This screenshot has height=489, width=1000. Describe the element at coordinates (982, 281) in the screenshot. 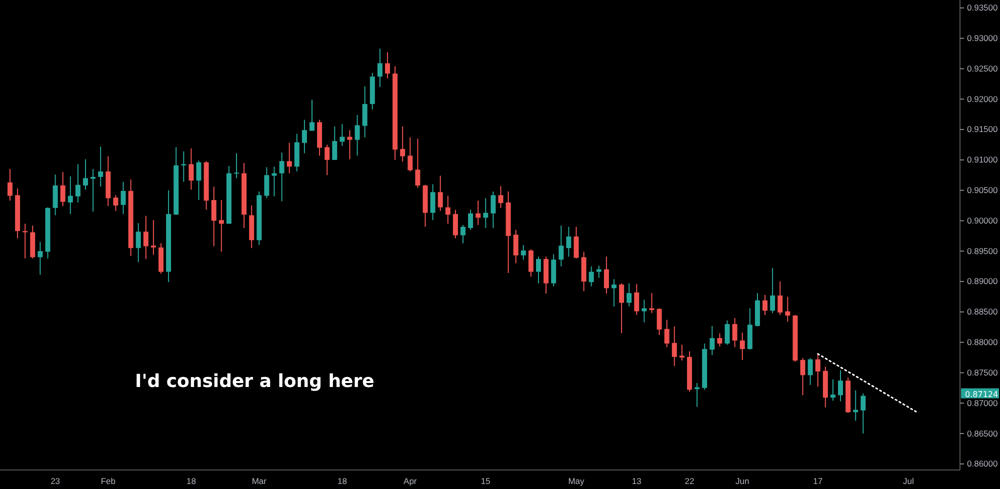

I see `y-tick-label: 0.89000` at that location.